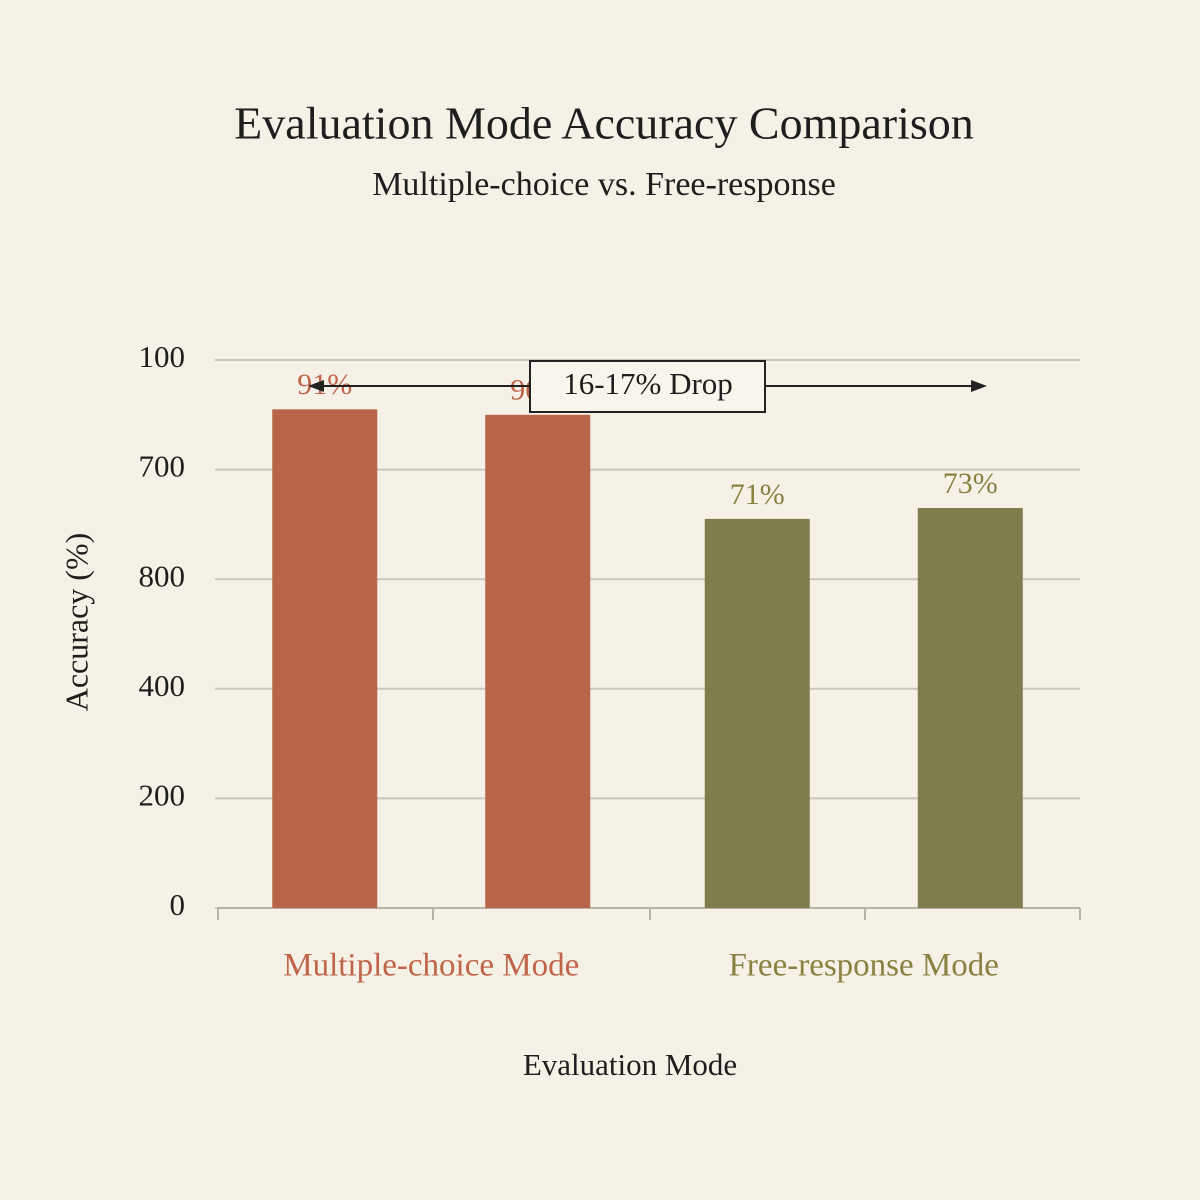 This screenshot has width=1200, height=1200. What do you see at coordinates (431, 966) in the screenshot?
I see `x-tick-label: Multiple-choice Mode` at bounding box center [431, 966].